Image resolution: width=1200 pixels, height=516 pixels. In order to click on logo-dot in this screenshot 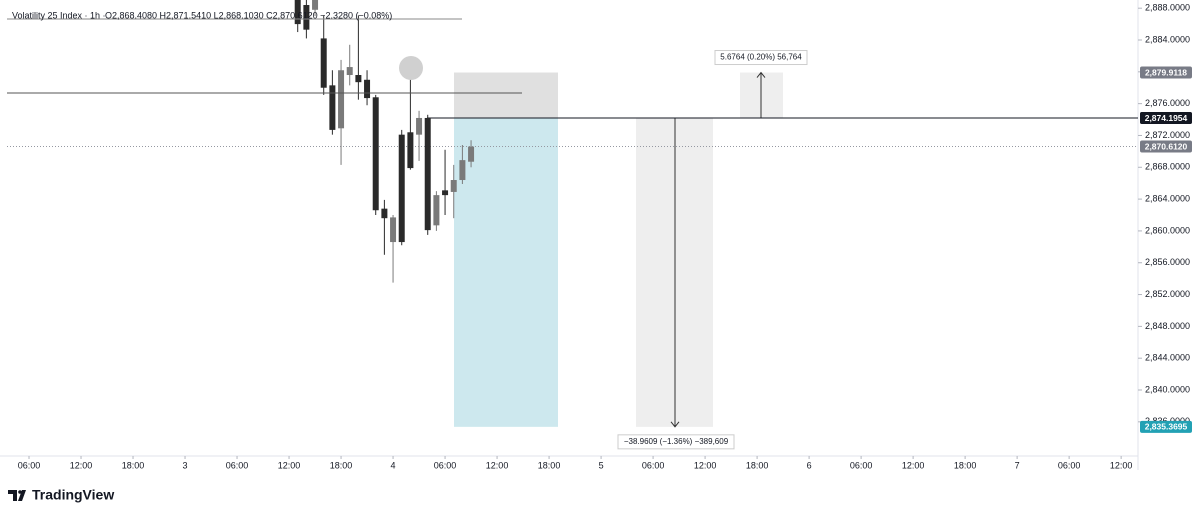, I will do `click(20, 492)`.